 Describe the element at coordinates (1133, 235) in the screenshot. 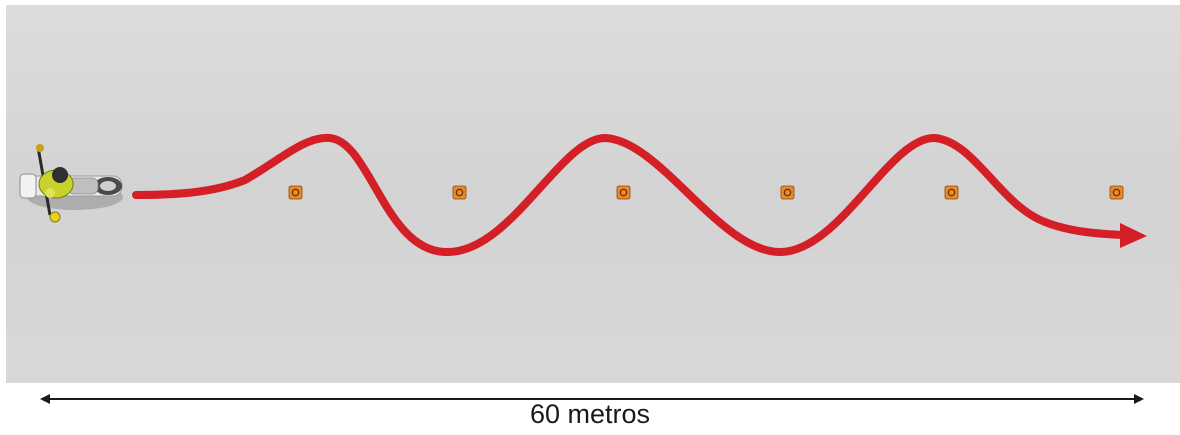

I see `path-arrowhead` at that location.